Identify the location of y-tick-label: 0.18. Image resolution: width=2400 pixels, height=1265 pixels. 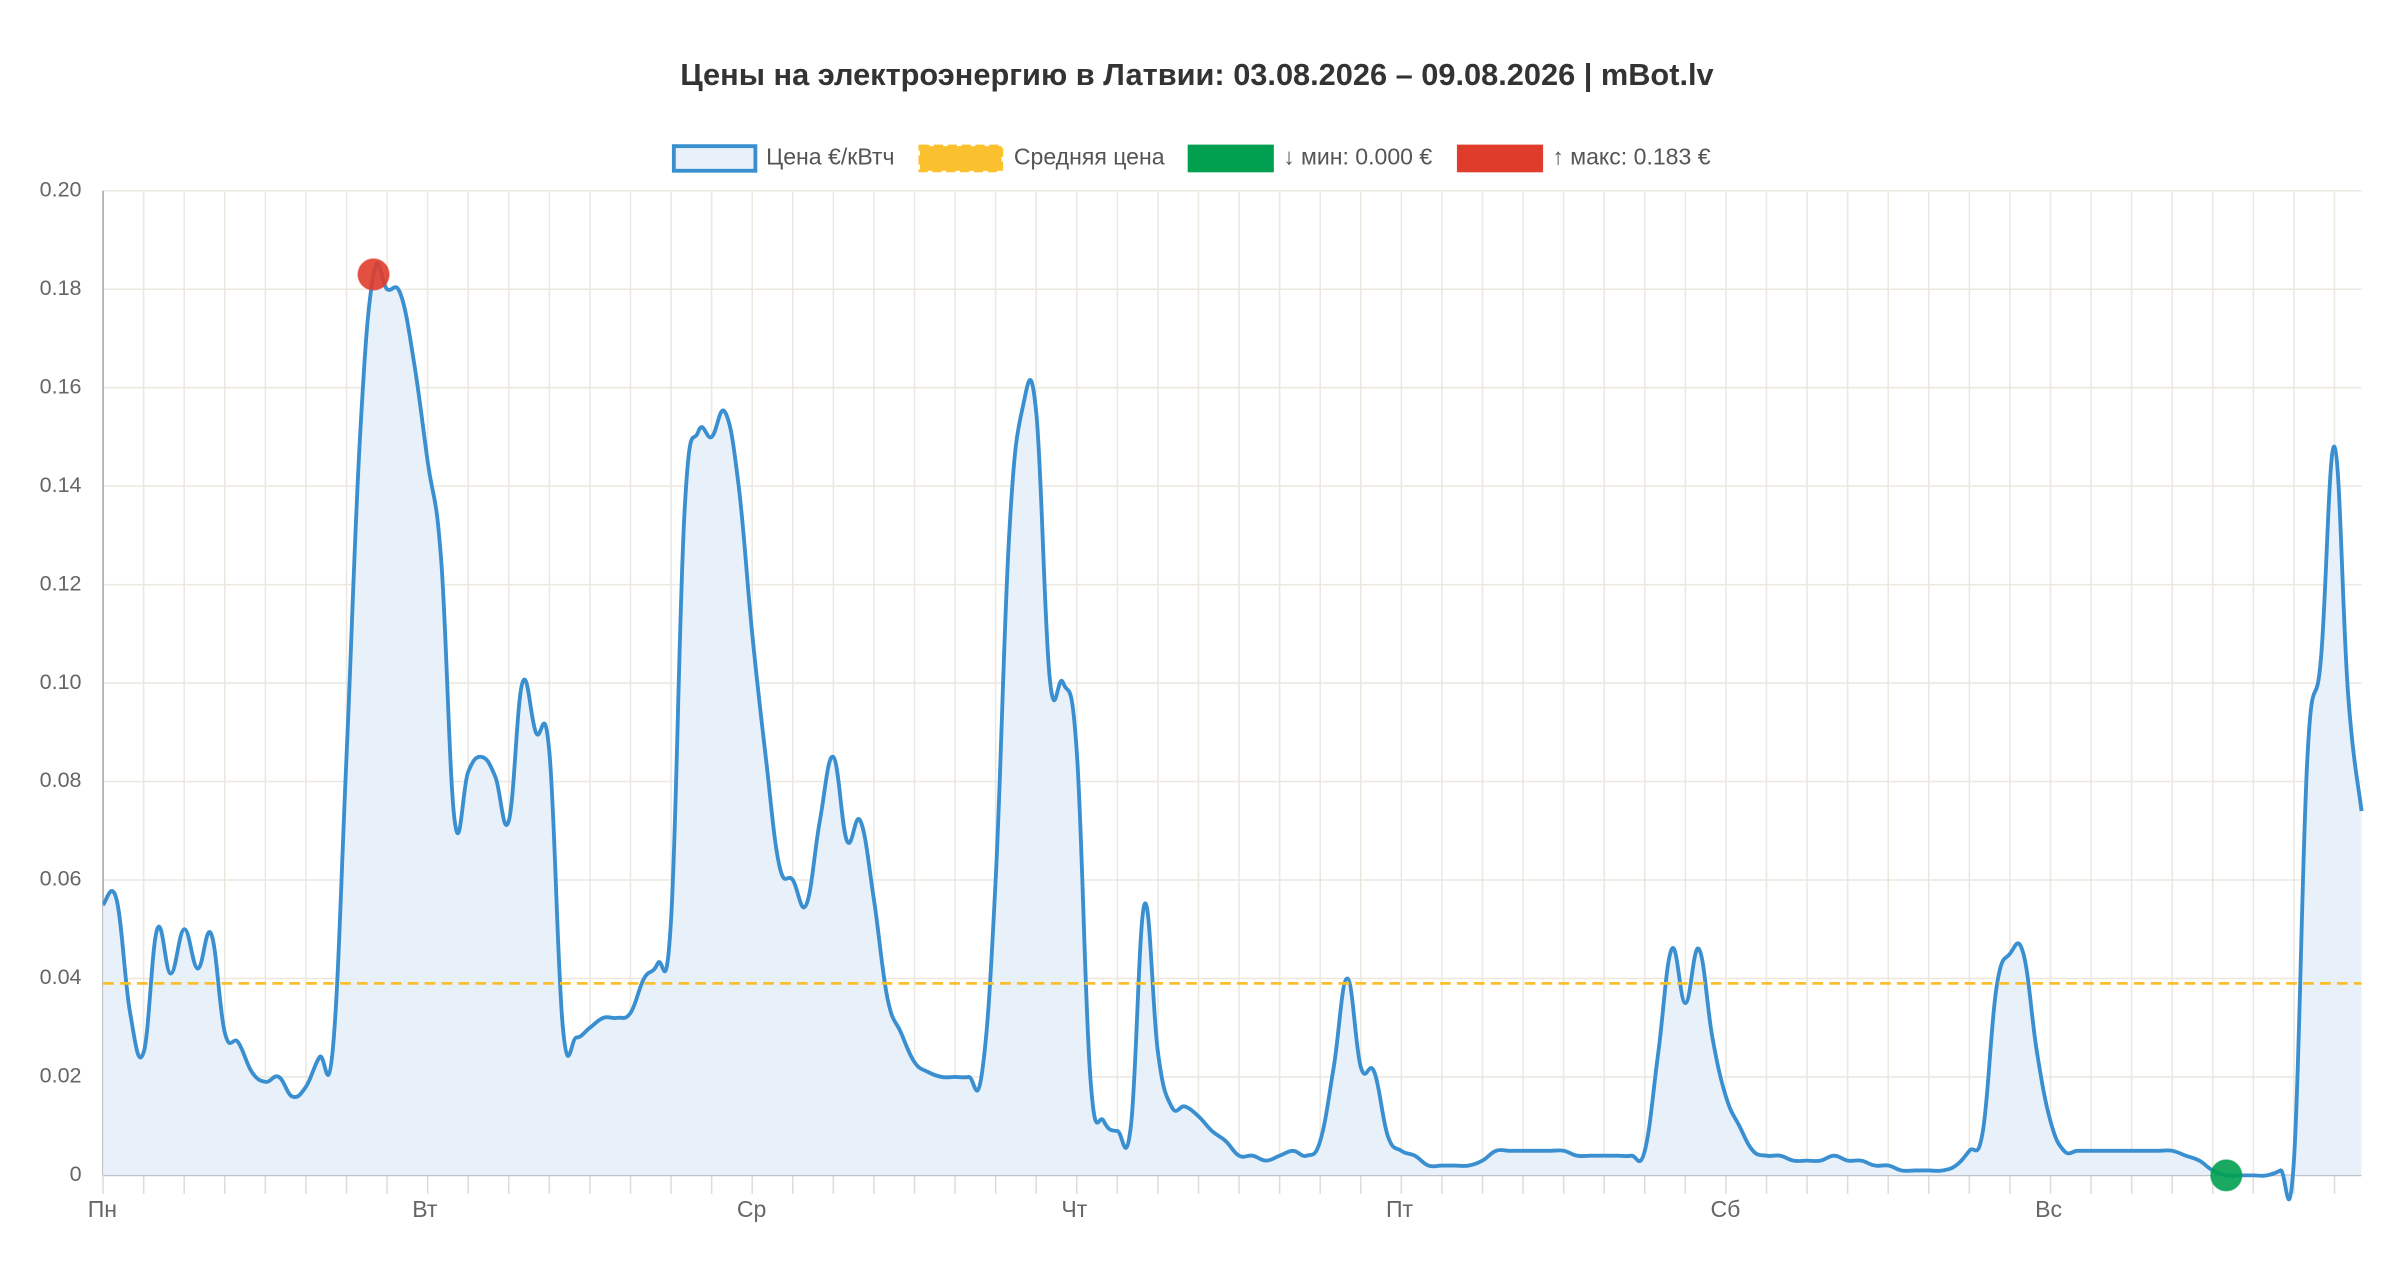
(61, 288).